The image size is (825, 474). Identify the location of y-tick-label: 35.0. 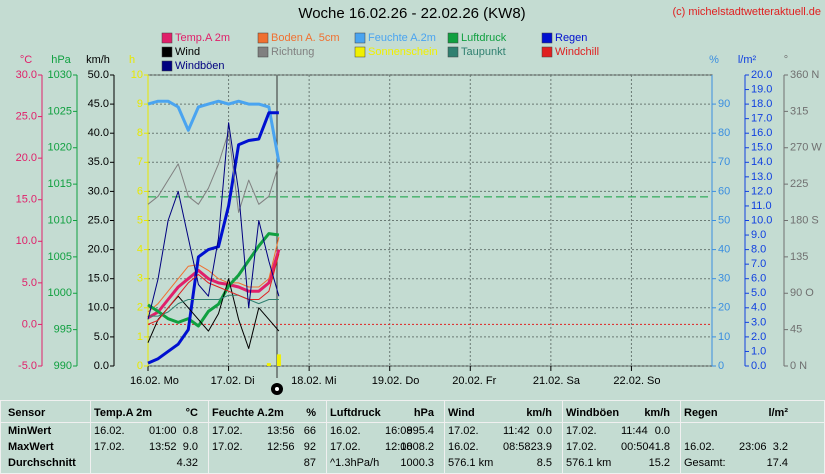
(98, 162).